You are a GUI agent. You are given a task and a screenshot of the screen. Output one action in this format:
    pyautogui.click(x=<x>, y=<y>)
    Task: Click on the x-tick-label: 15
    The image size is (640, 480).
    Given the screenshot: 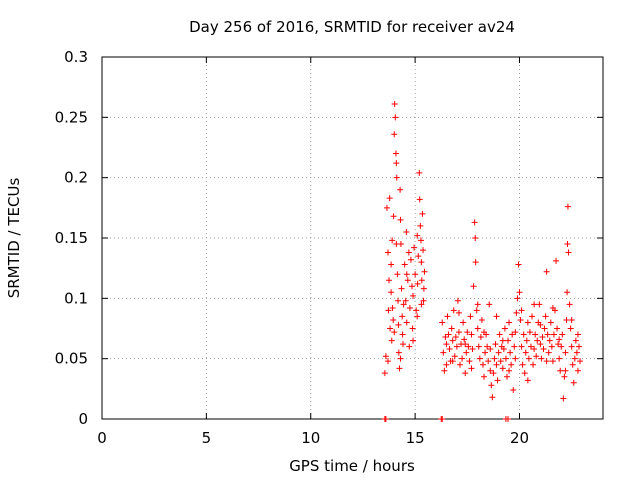 What is the action you would take?
    pyautogui.click(x=415, y=438)
    